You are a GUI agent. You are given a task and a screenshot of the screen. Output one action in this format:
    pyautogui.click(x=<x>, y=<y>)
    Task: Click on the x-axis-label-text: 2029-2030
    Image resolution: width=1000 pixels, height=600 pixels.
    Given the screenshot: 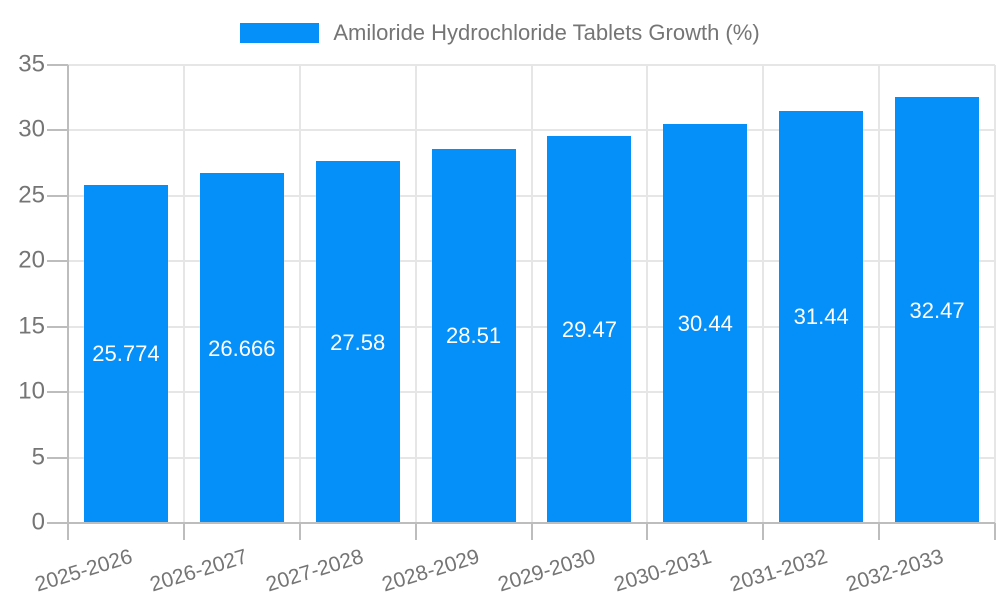 What is the action you would take?
    pyautogui.click(x=547, y=571)
    